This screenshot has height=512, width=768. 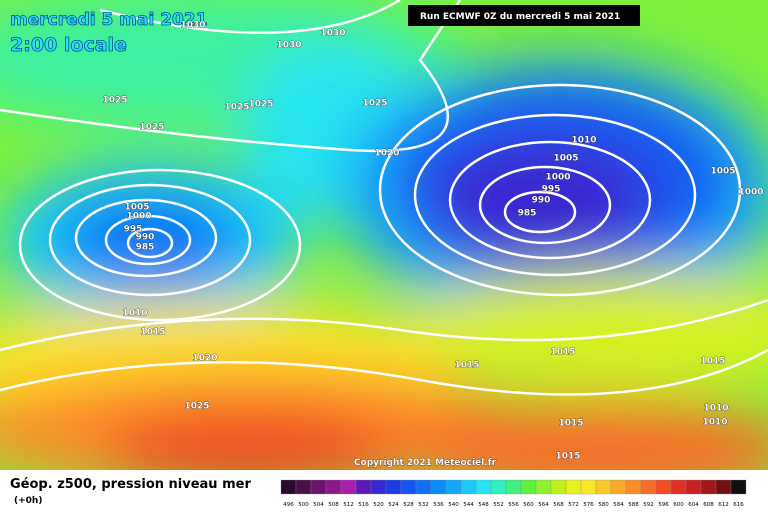 I want to click on copyright: Copyright 2021 Meteociel.fr, so click(x=425, y=463).